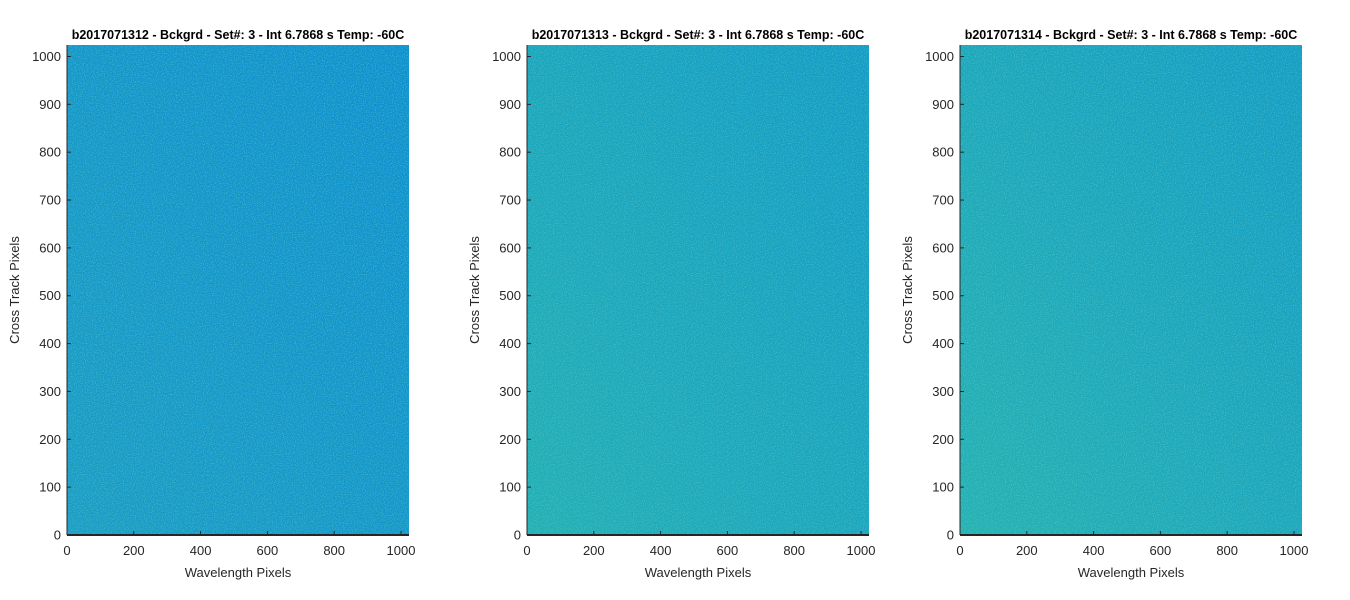  Describe the element at coordinates (794, 550) in the screenshot. I see `subplot-2-xtick-label: 800` at that location.